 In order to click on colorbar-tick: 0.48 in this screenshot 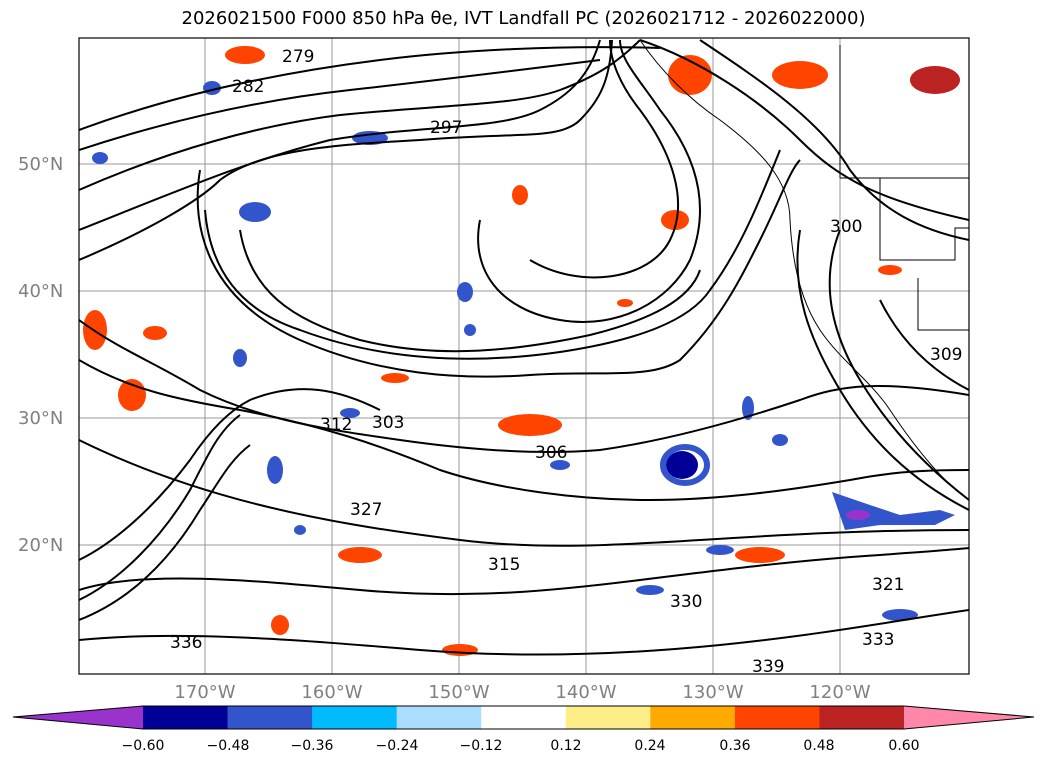, I will do `click(819, 746)`.